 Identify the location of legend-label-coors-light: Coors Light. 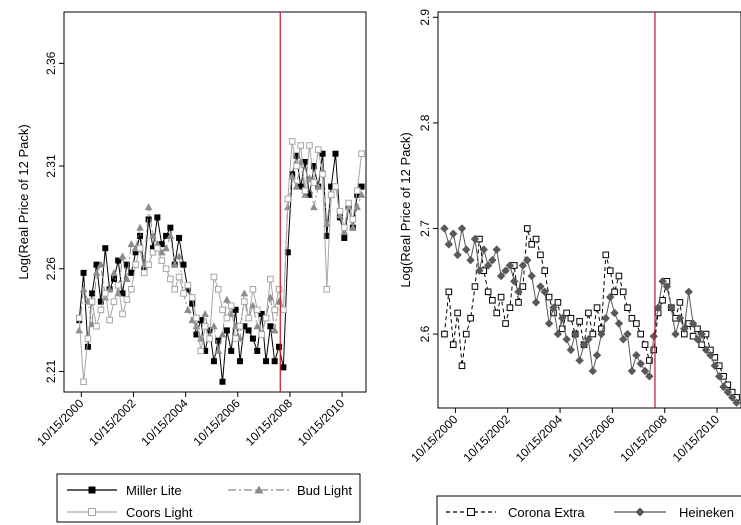
(159, 512).